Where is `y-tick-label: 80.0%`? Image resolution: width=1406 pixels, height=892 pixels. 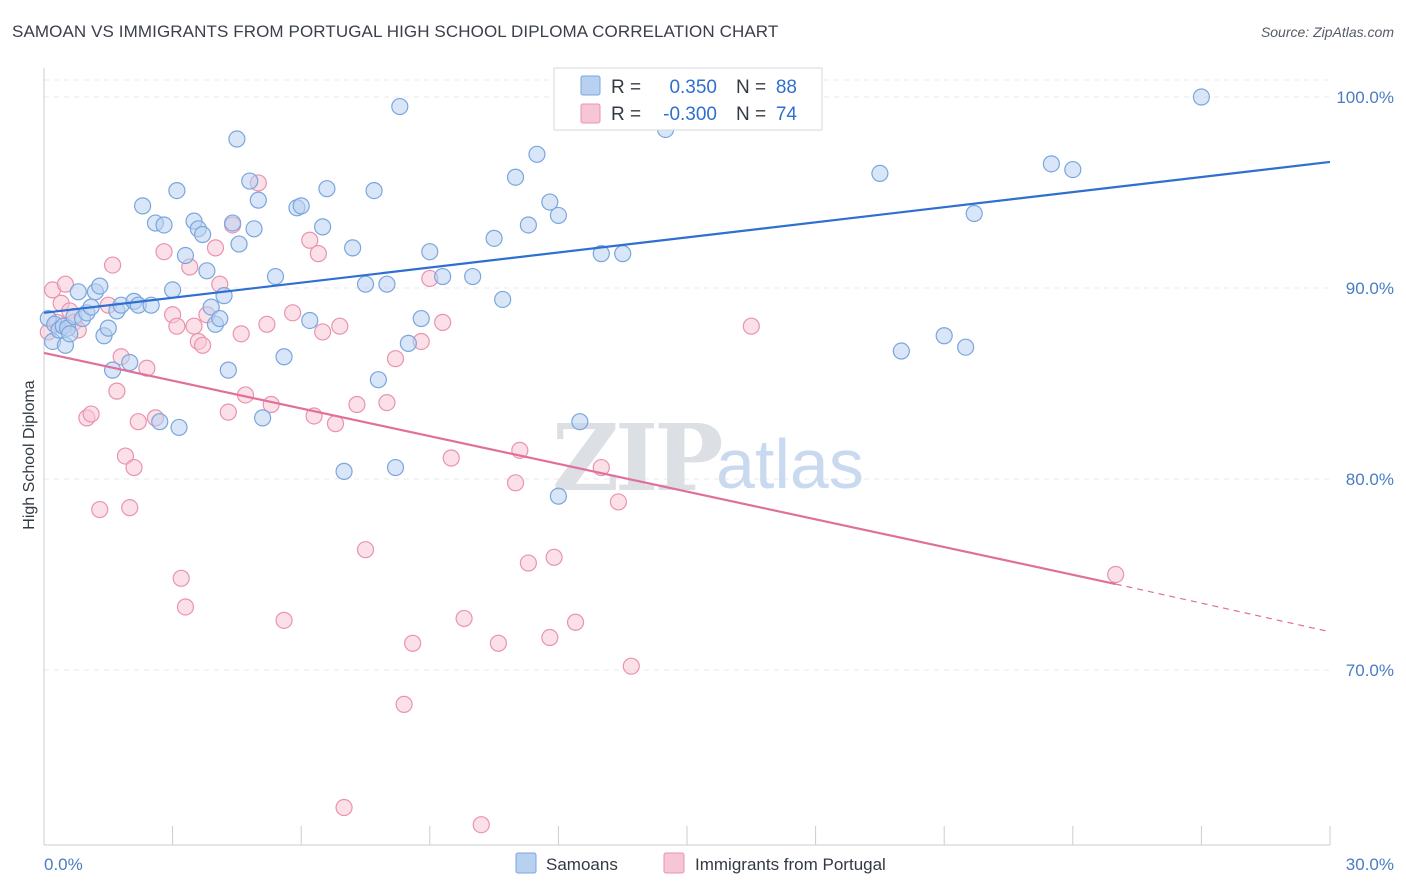
y-tick-label: 80.0% is located at coordinates (1370, 479).